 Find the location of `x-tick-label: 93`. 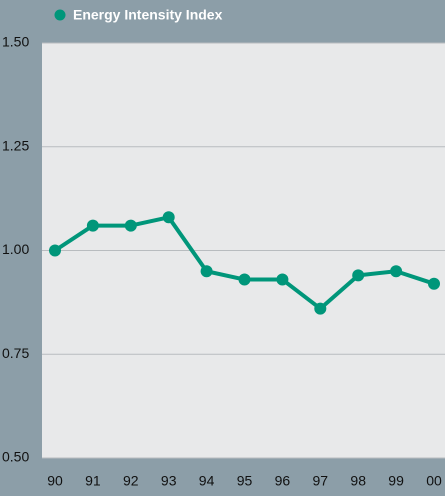

x-tick-label: 93 is located at coordinates (169, 481).